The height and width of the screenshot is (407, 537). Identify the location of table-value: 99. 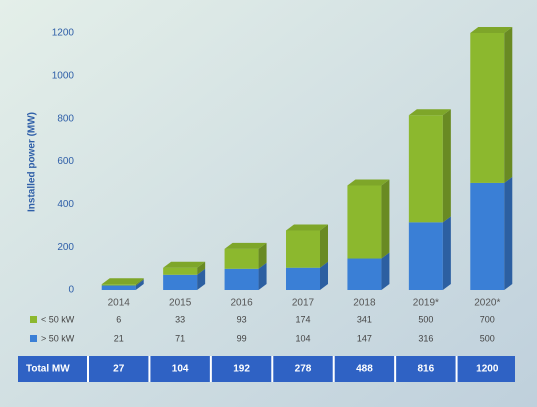
(242, 338).